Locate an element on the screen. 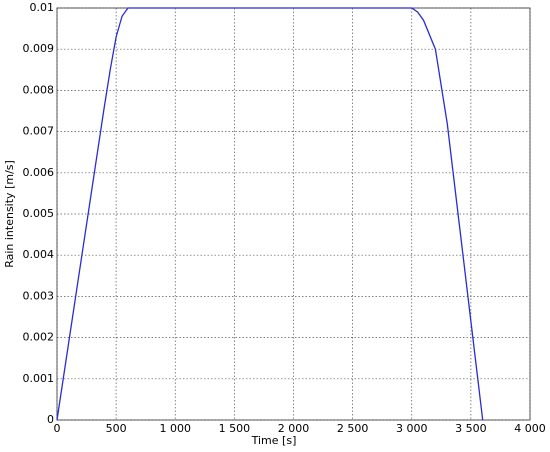  y-tick-label: 0.002 is located at coordinates (39, 337).